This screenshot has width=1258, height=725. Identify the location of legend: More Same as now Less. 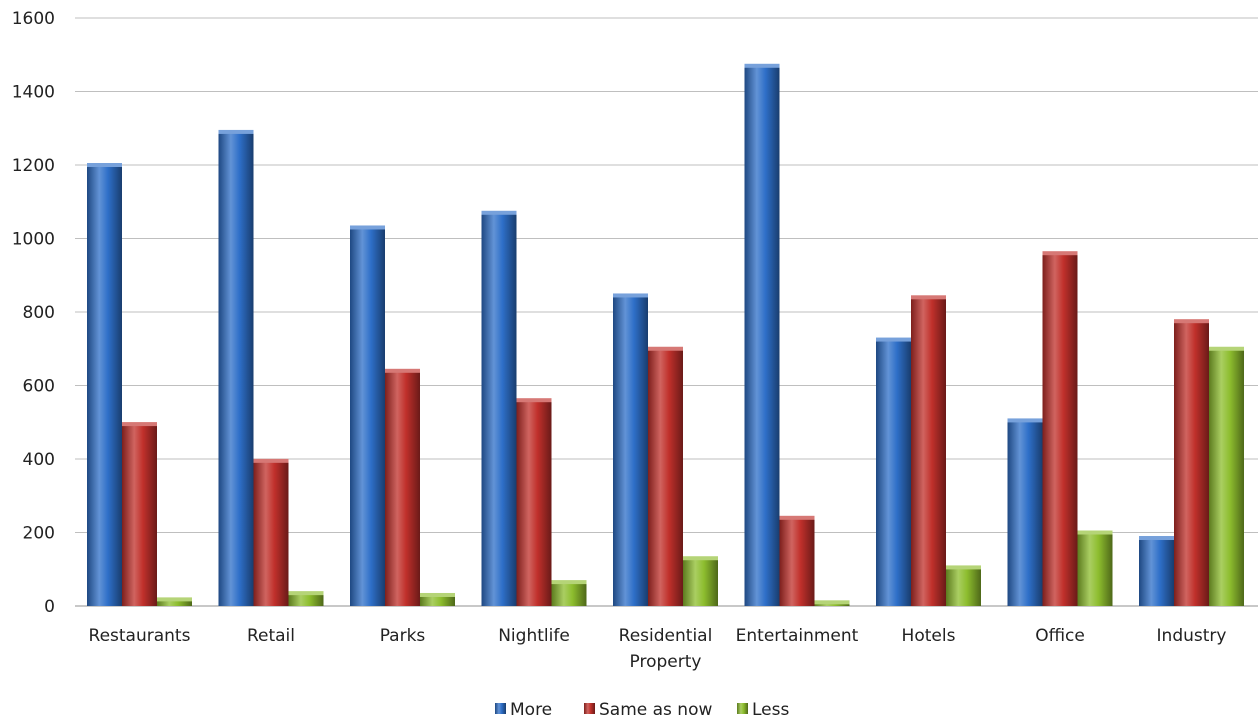
(642, 710).